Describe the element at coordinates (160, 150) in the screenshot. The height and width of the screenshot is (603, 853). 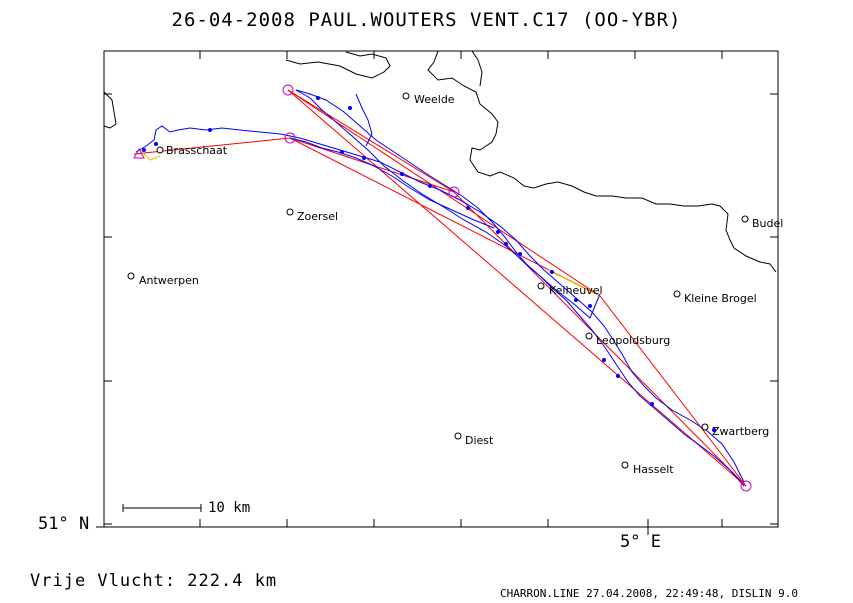
I see `place-marker-brasschaat` at that location.